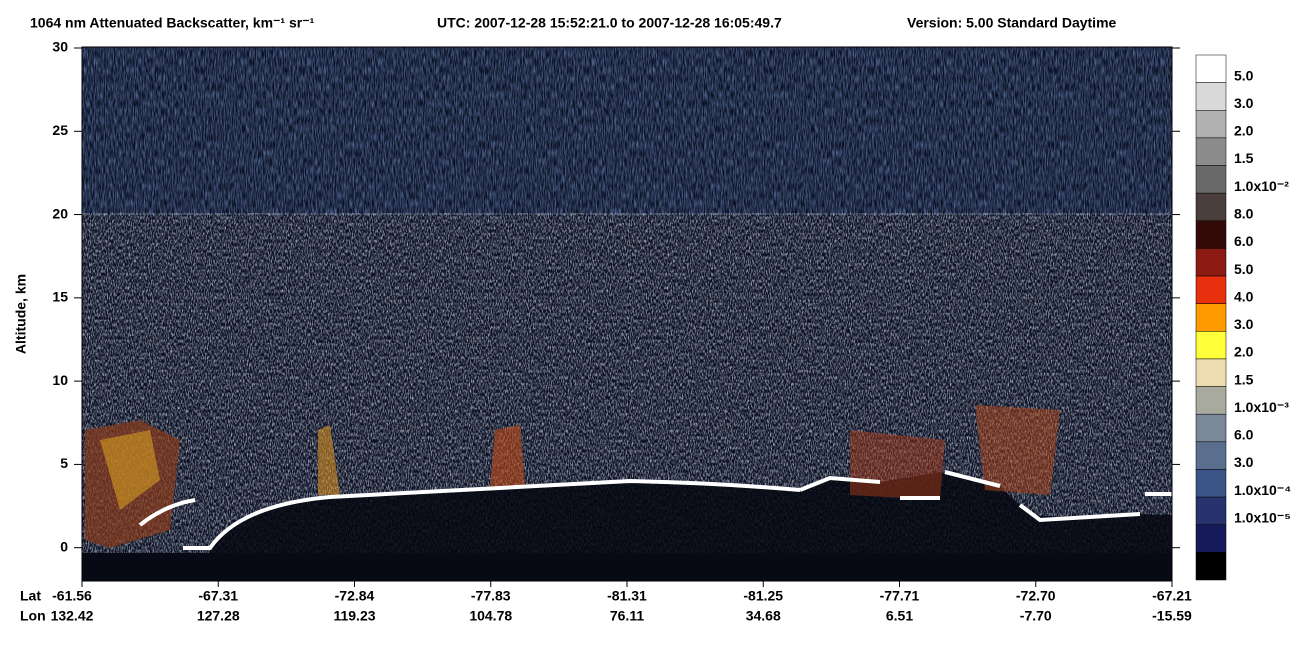  I want to click on y-tick-label: 5, so click(64, 463).